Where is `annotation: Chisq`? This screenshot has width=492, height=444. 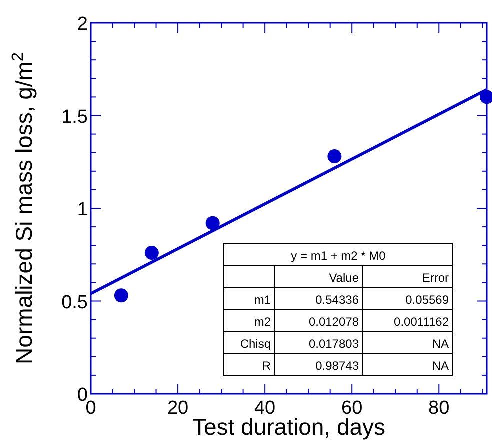
annotation: Chisq is located at coordinates (255, 344).